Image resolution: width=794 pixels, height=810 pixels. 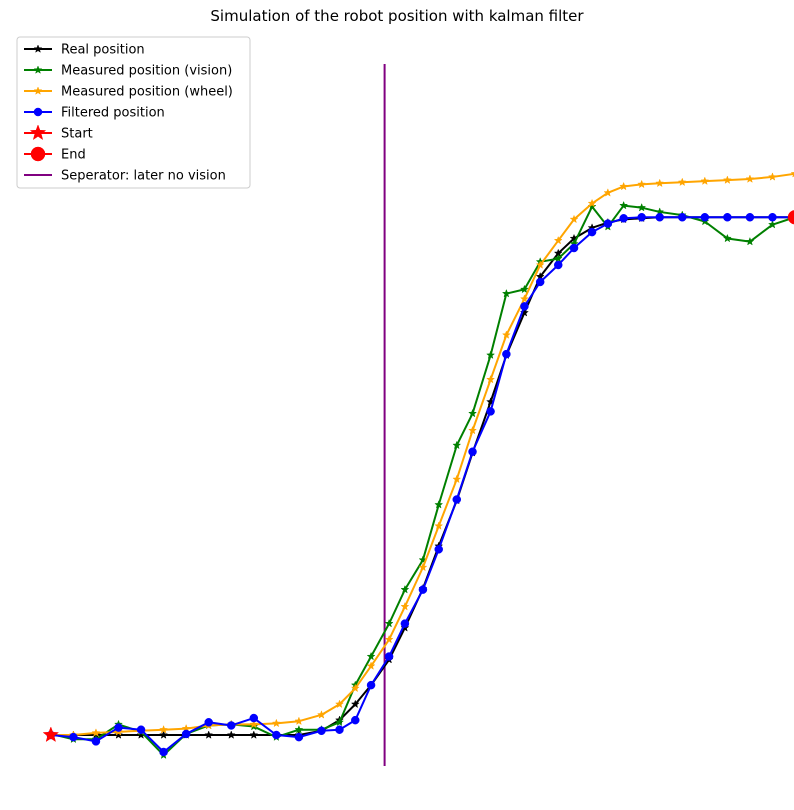 What do you see at coordinates (84, 50) in the screenshot?
I see `legend-item-real-position: Real position` at bounding box center [84, 50].